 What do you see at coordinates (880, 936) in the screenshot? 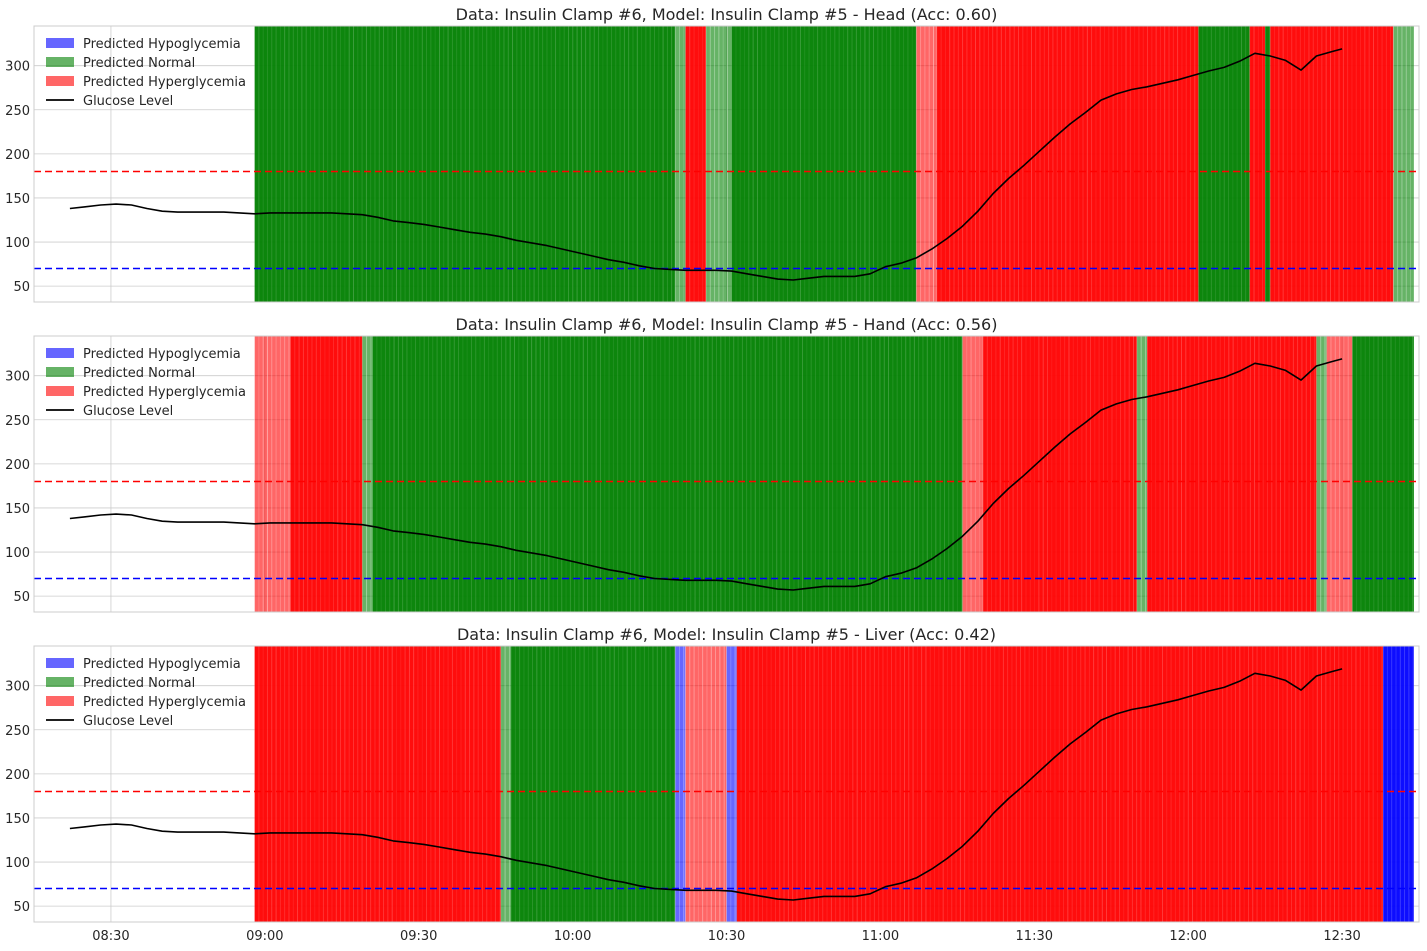
I see `x-tick-label: 11:00` at bounding box center [880, 936].